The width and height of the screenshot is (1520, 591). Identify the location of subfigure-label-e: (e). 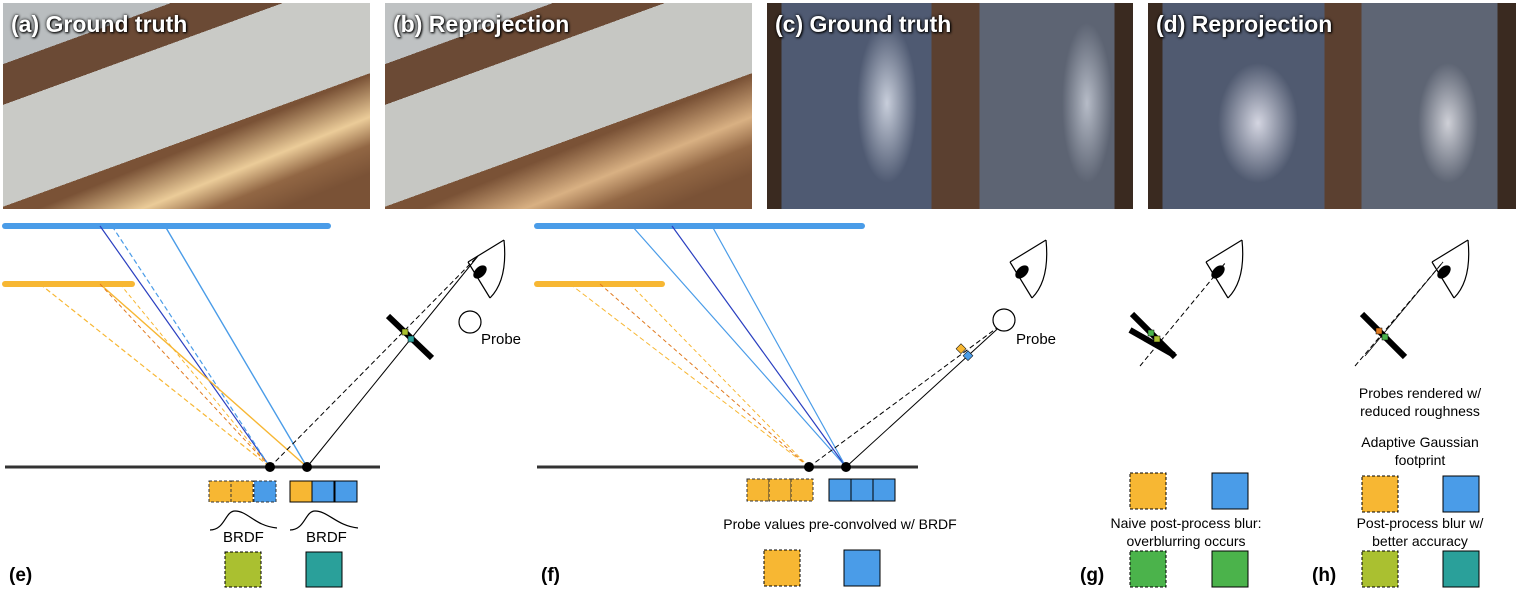
(21, 575).